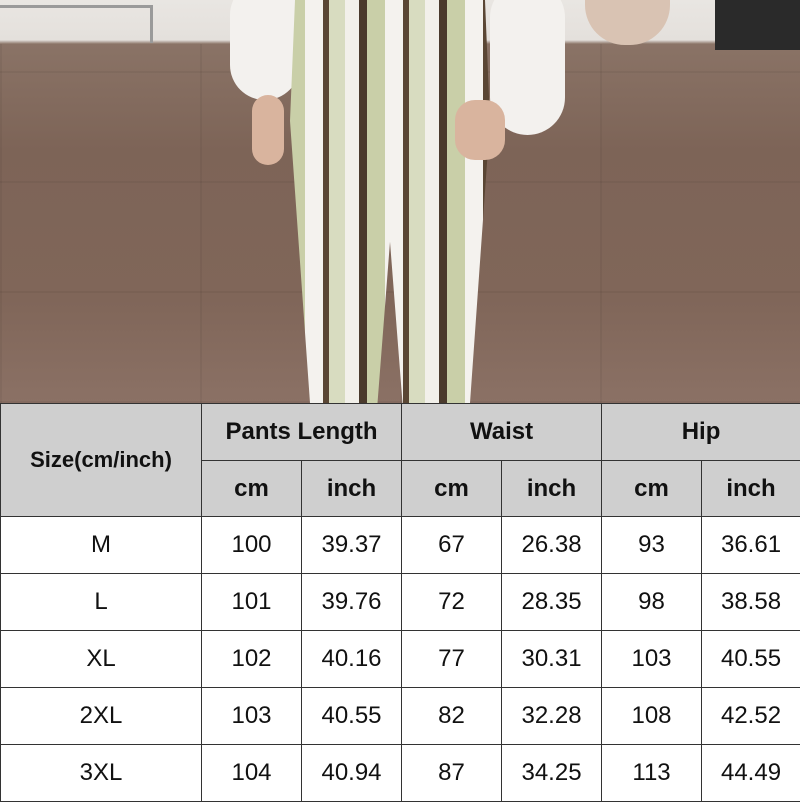 The width and height of the screenshot is (800, 802). Describe the element at coordinates (101, 773) in the screenshot. I see `size-cell: 3XL` at that location.